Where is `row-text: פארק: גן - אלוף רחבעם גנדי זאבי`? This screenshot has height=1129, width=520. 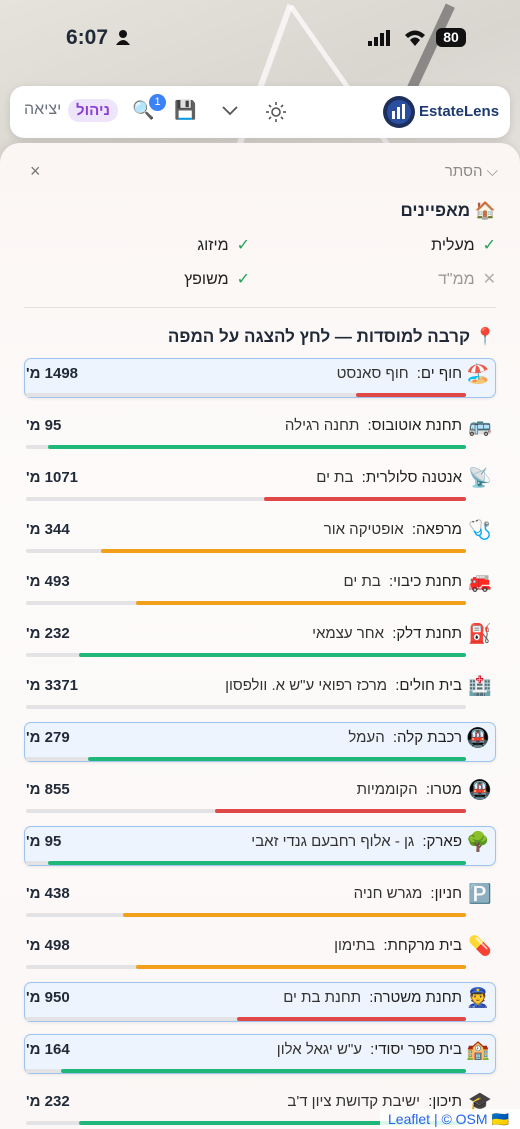
row-text: פארק: גן - אלוף רחבעם גנדי זאבי is located at coordinates (356, 841).